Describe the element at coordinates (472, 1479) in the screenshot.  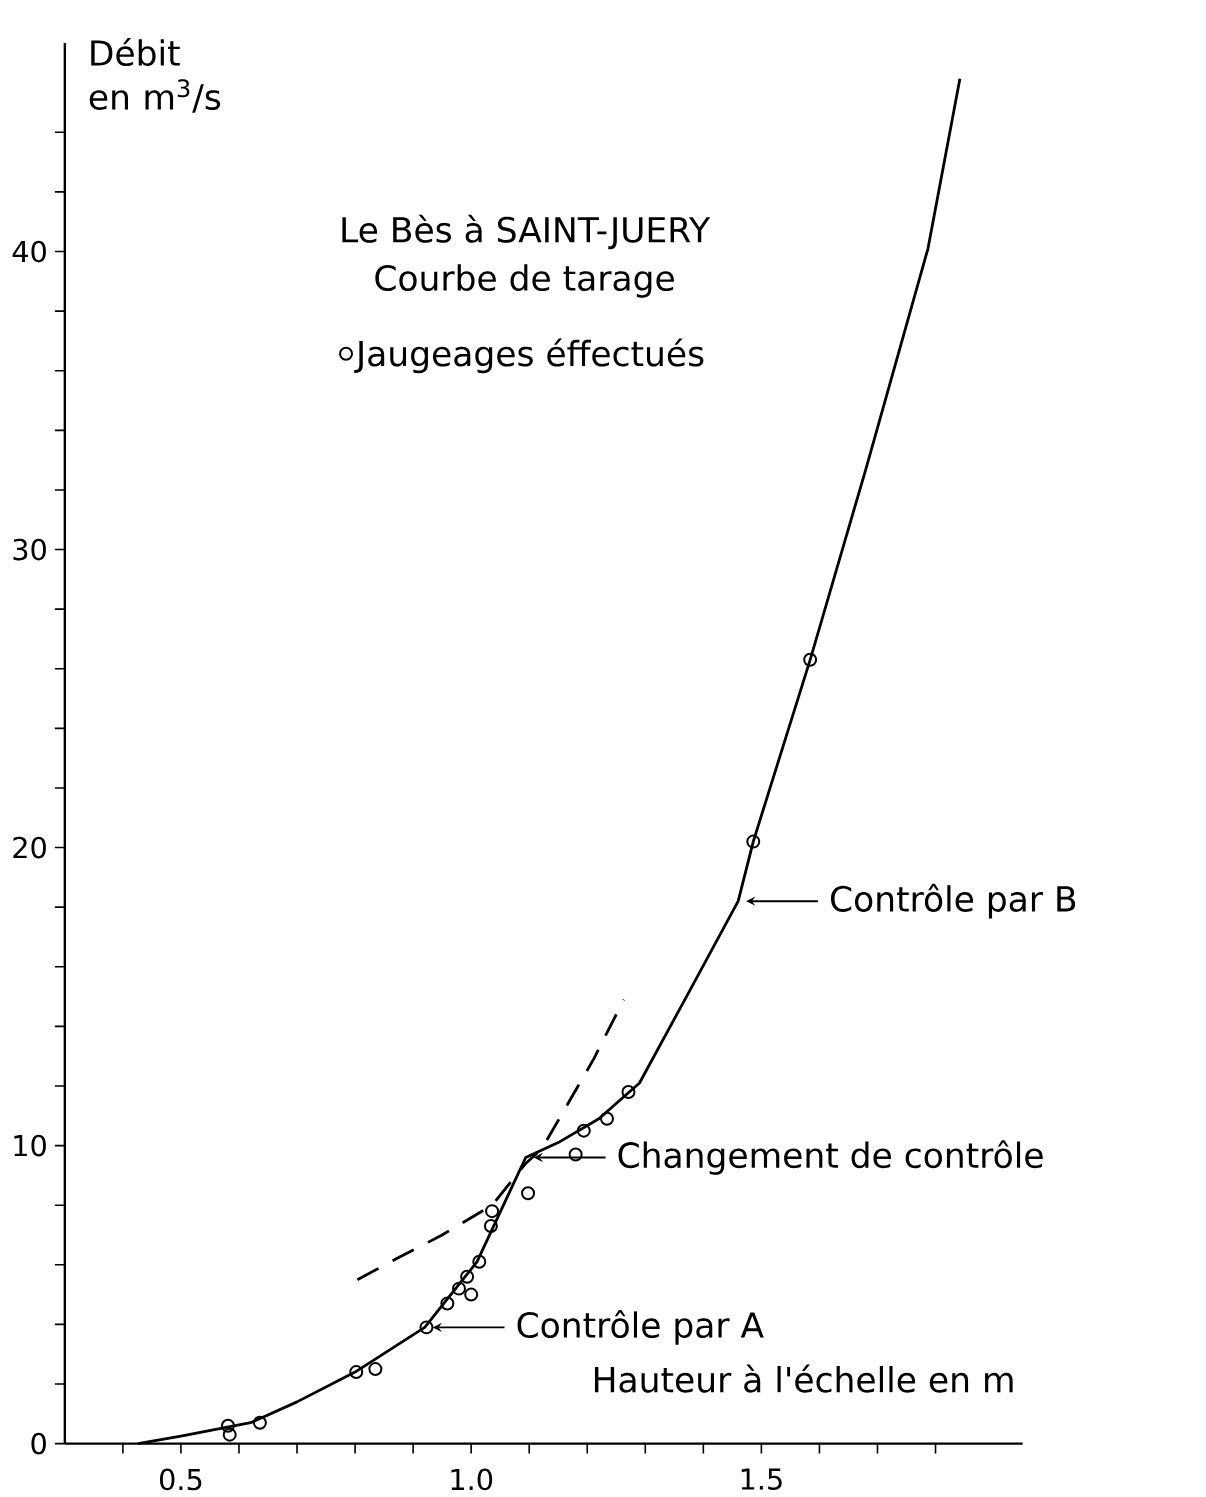
I see `x-tick-label: 1.0` at that location.